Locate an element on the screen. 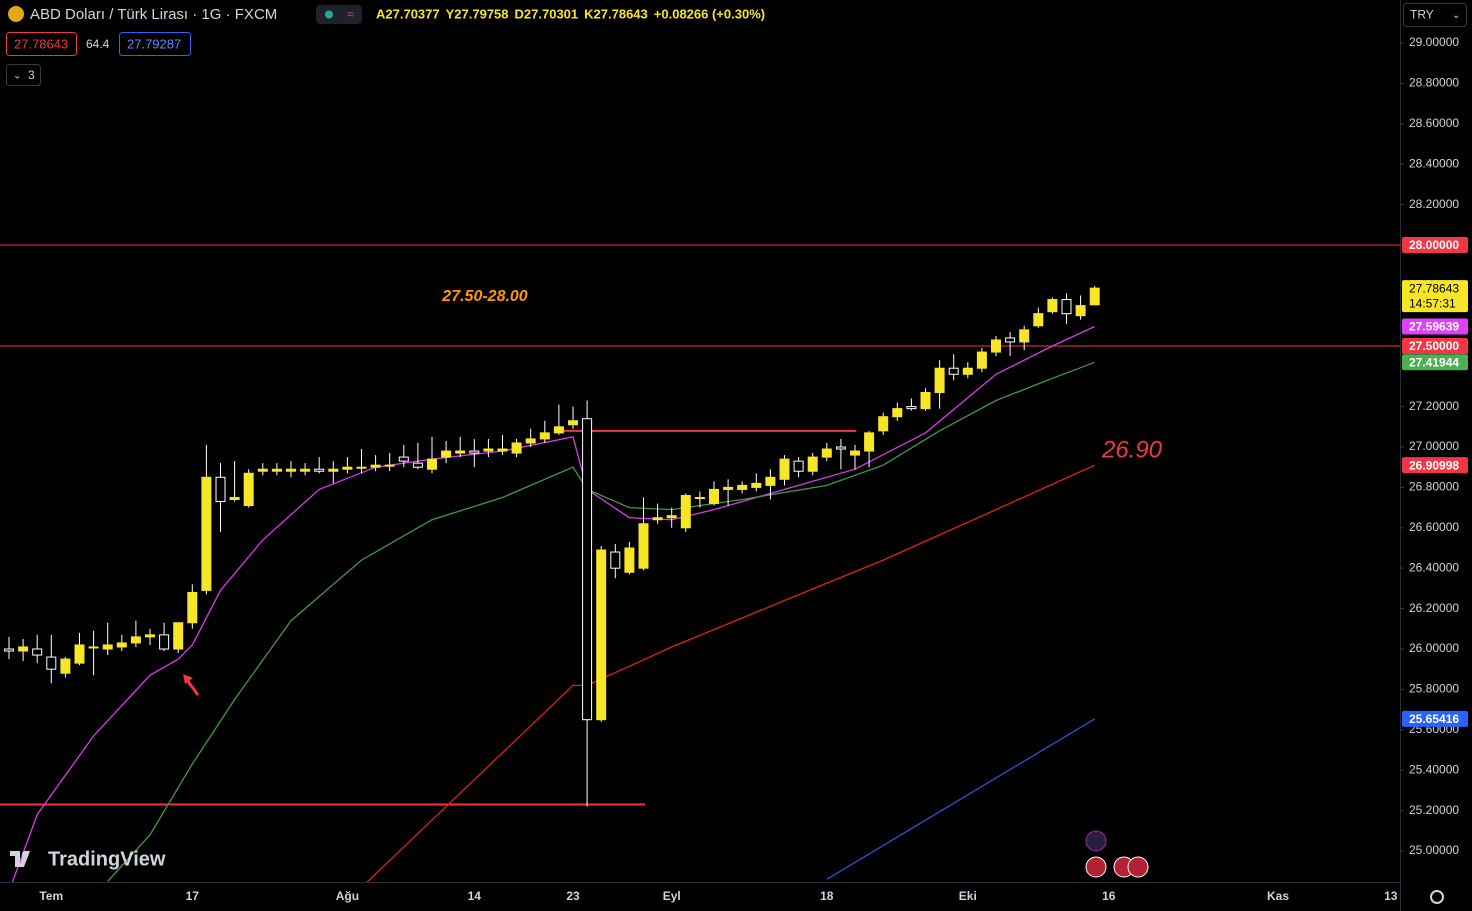 The height and width of the screenshot is (911, 1472). x-tick-label: 14 is located at coordinates (475, 896).